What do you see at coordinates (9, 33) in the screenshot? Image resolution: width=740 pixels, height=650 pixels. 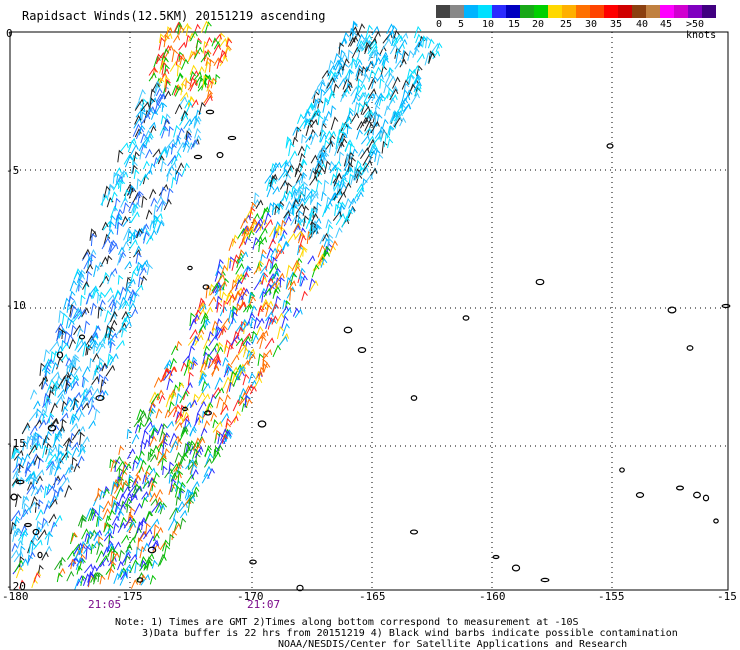 I see `lat-label-0: 0` at bounding box center [9, 33].